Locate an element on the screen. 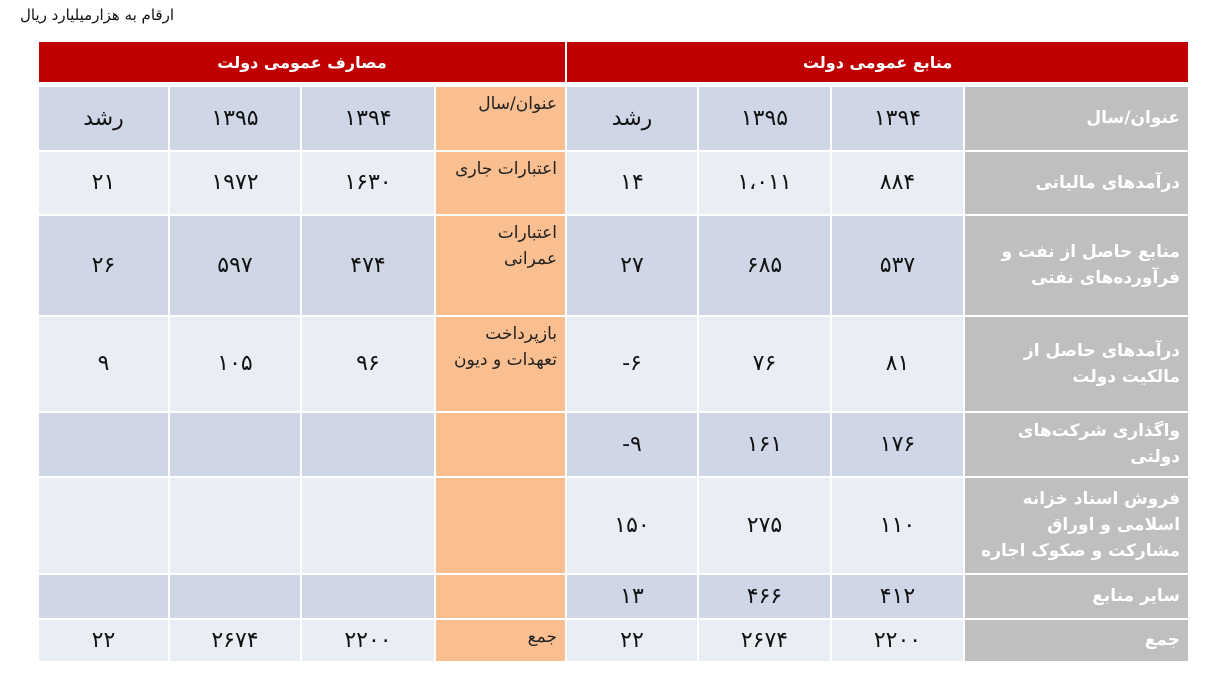 The height and width of the screenshot is (685, 1205). cell-res-1394: ۸۸۴ is located at coordinates (897, 182).